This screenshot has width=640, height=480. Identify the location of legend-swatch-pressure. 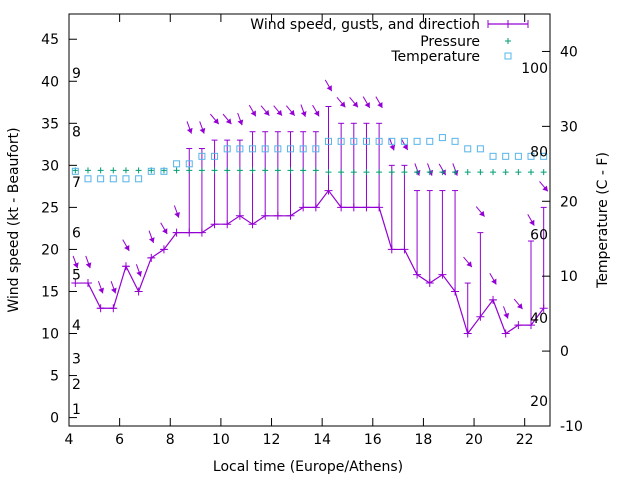
(508, 41).